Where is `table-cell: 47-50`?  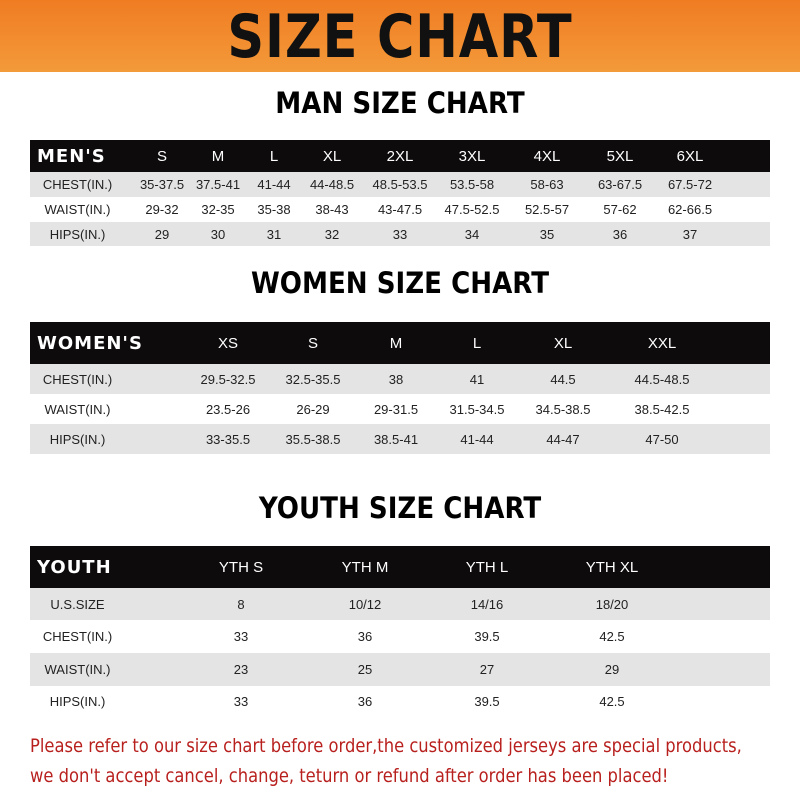
table-cell: 47-50 is located at coordinates (662, 439).